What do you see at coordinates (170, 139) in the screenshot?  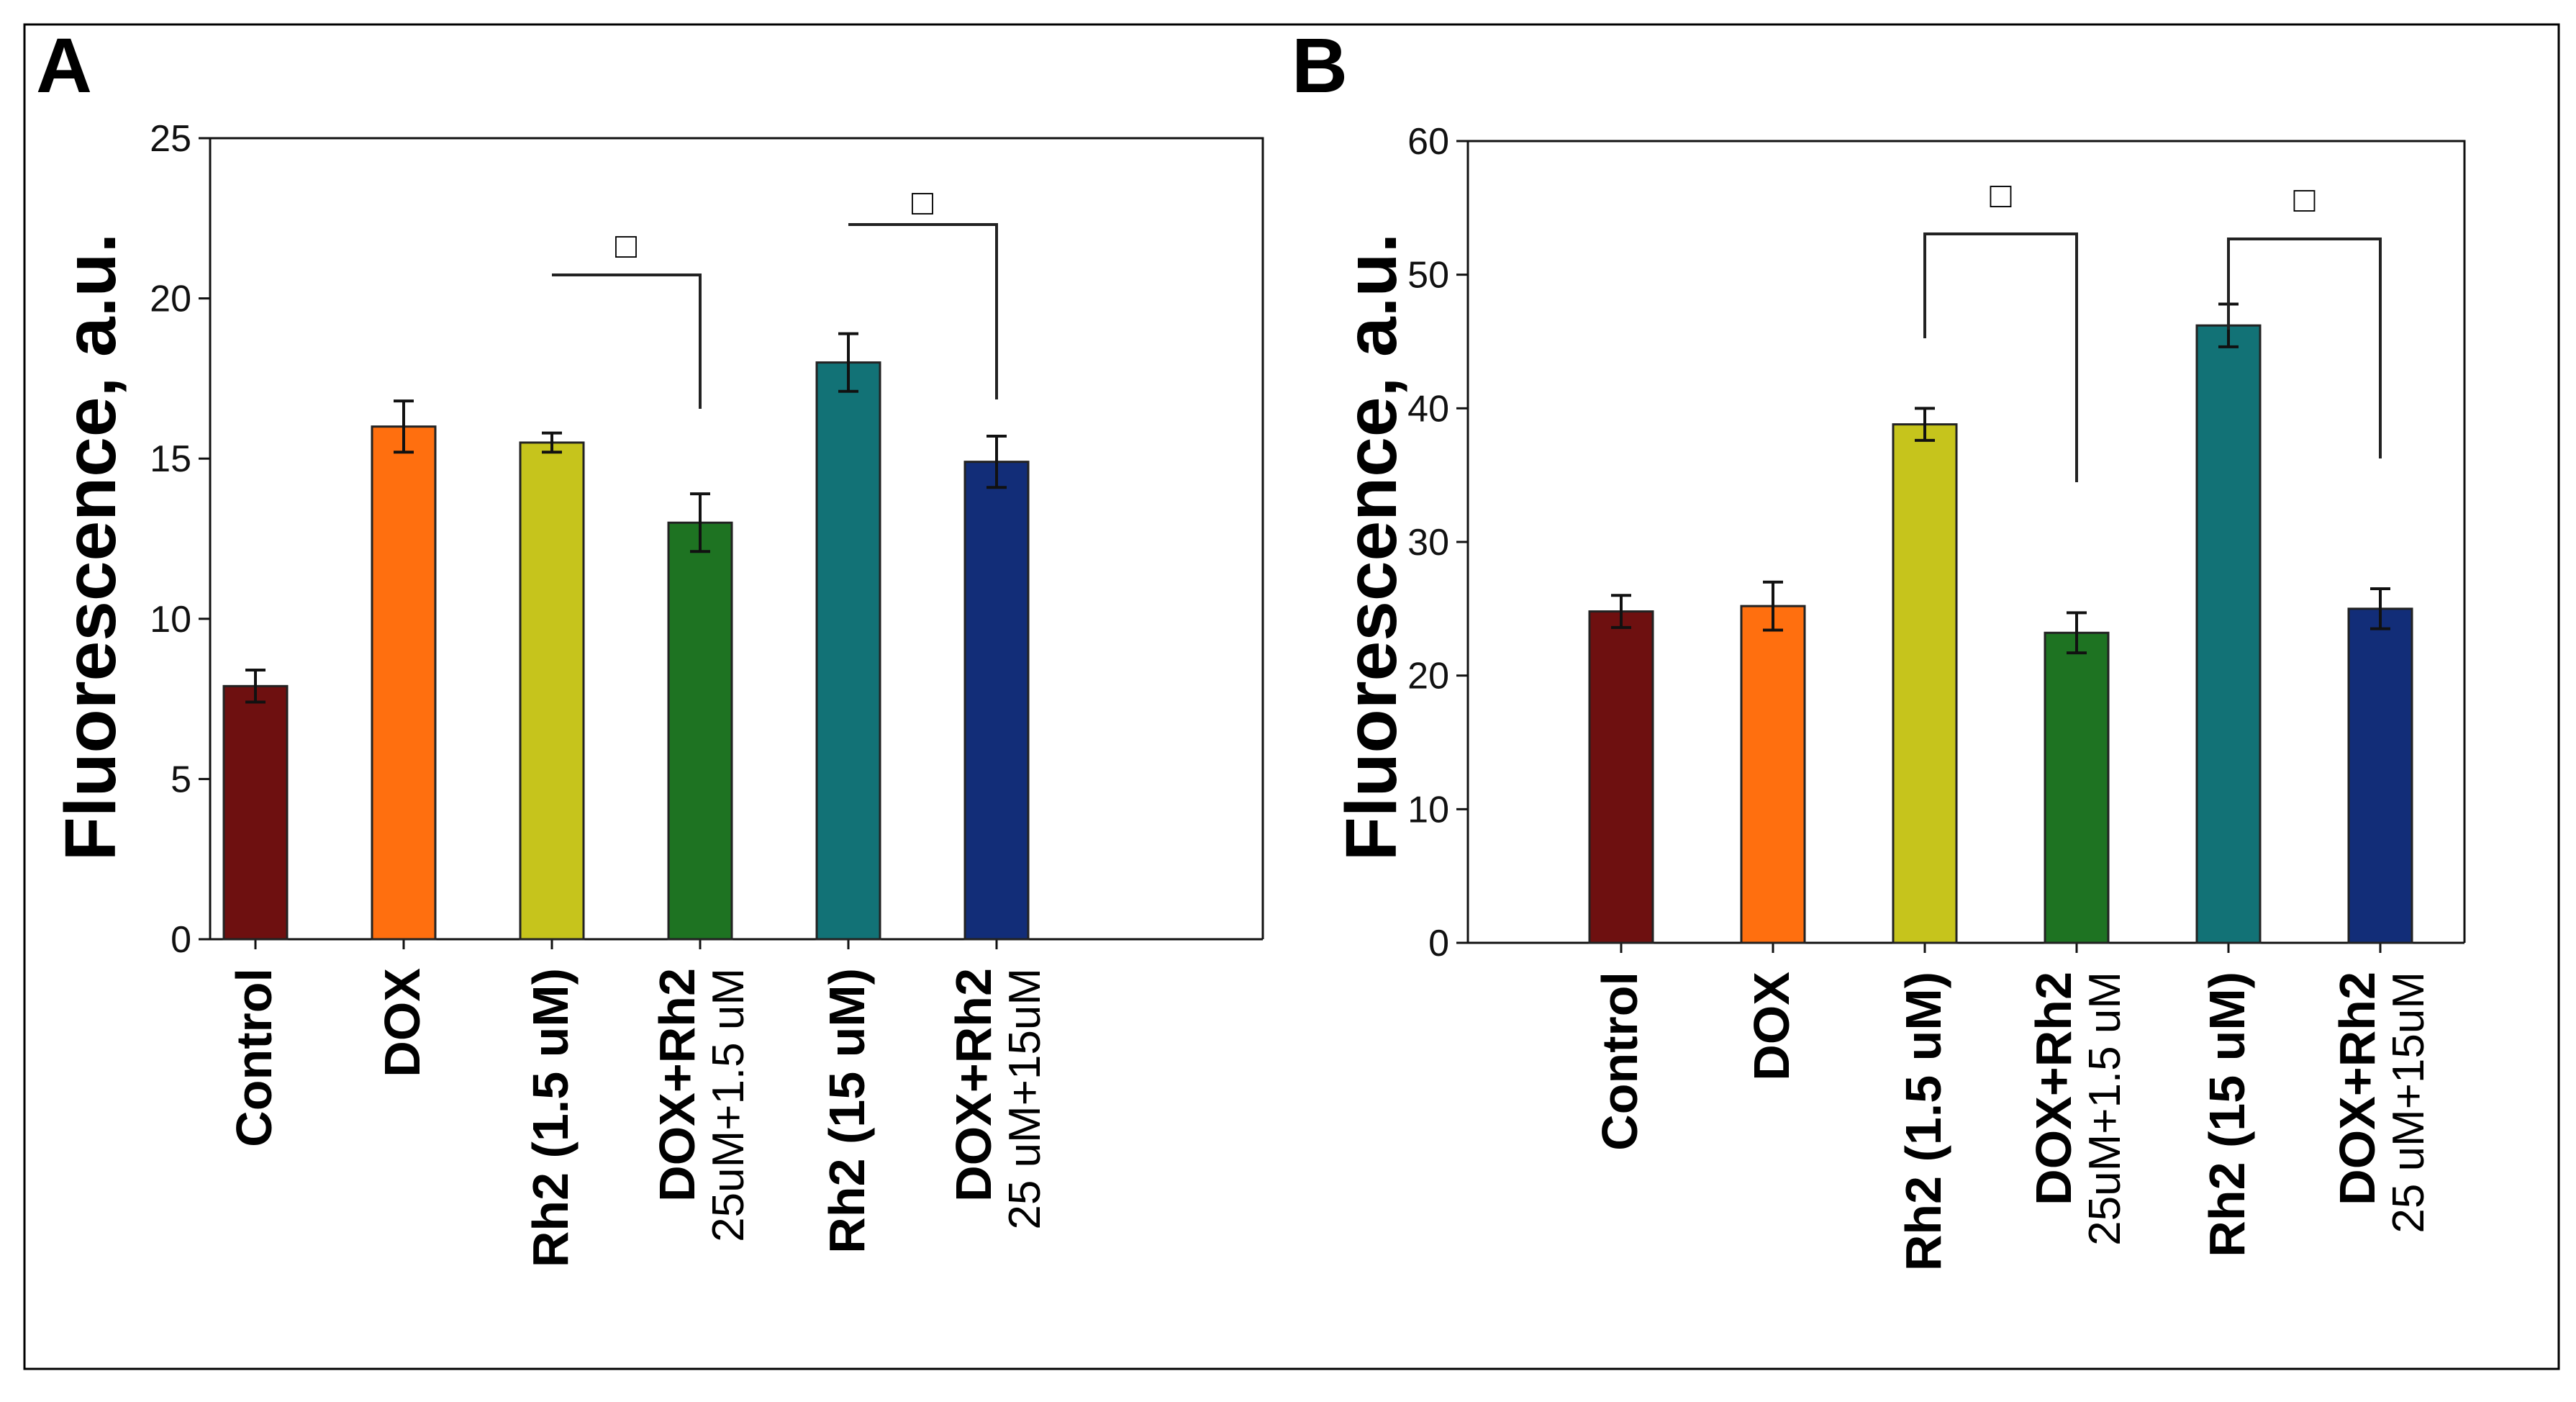 I see `y-tick-label: 25` at bounding box center [170, 139].